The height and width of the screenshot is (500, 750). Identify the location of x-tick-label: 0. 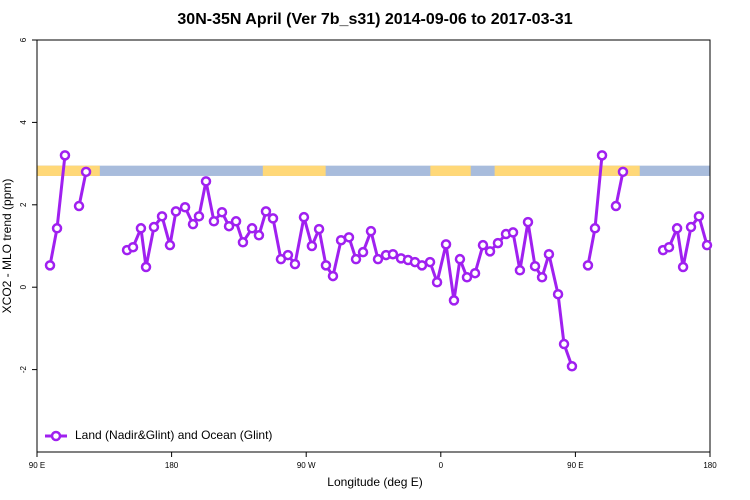
(441, 465).